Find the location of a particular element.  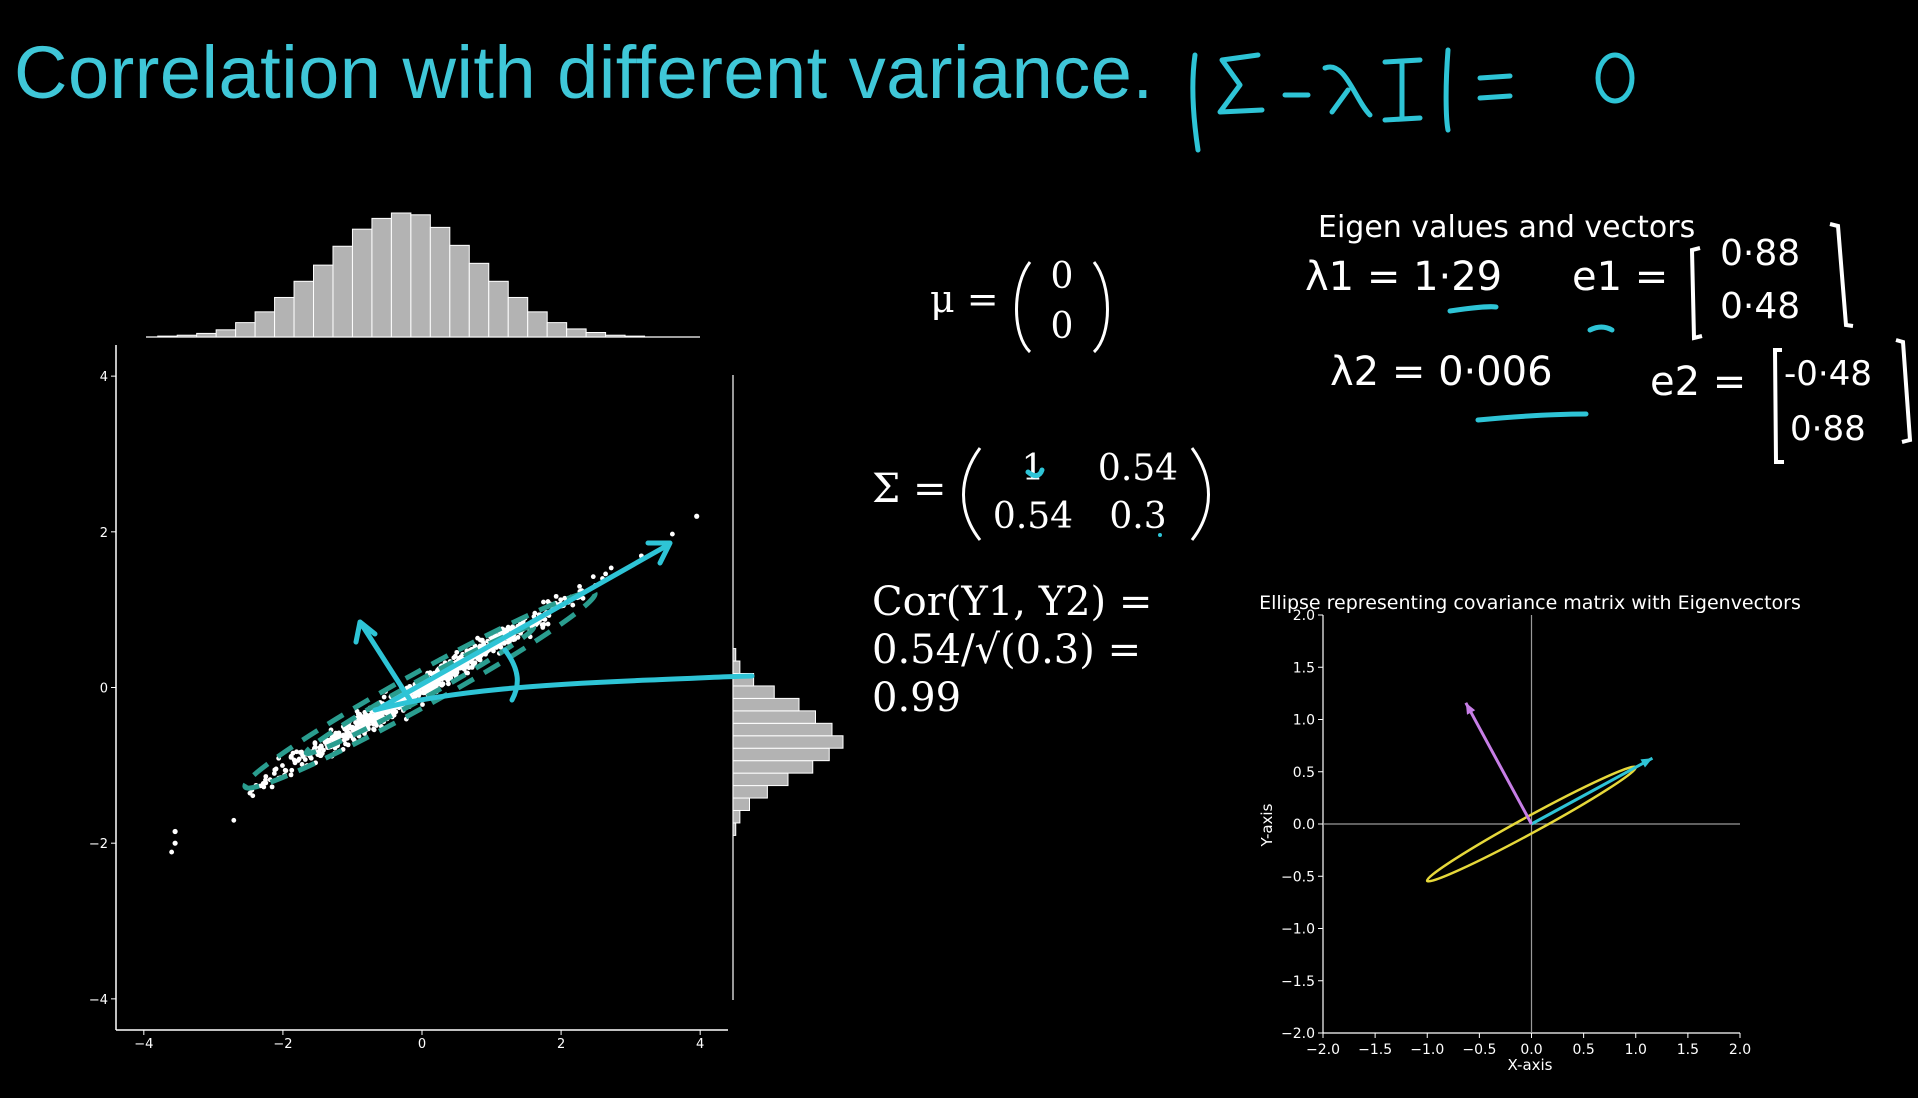

e1-value-1: 0·88 is located at coordinates (1760, 253).